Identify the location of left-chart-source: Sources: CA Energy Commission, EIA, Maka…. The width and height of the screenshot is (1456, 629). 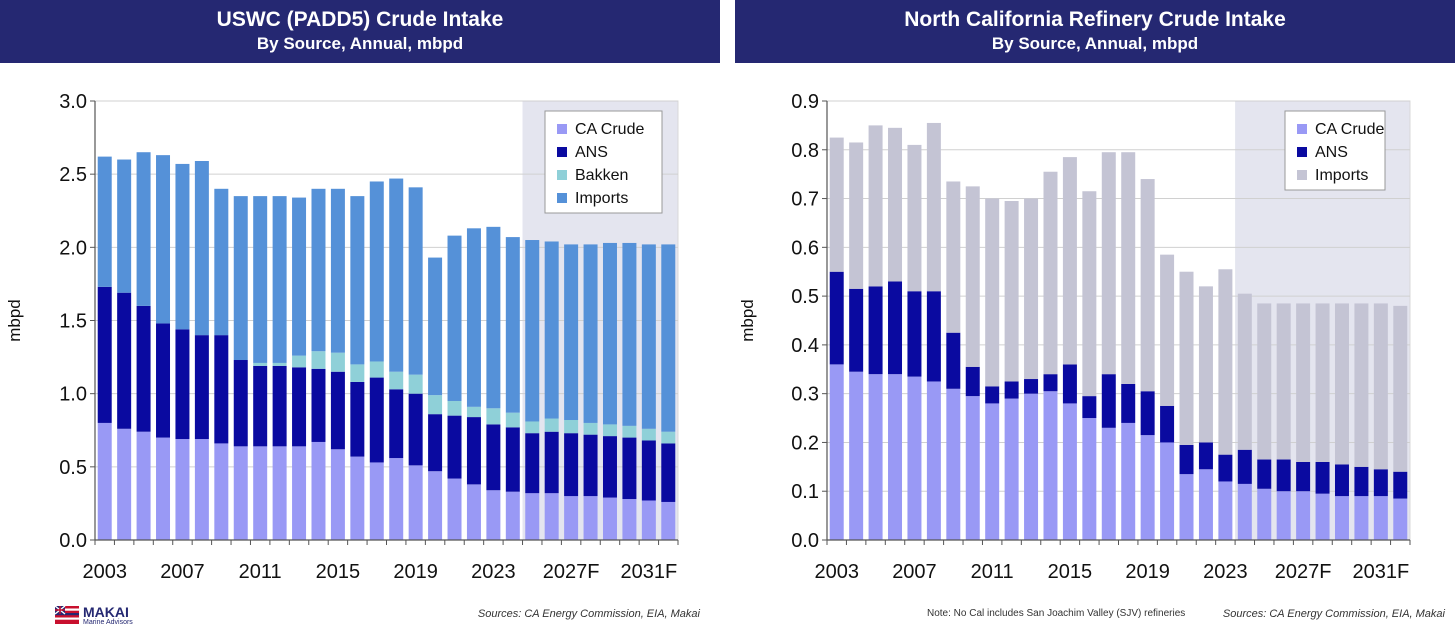
(588, 614).